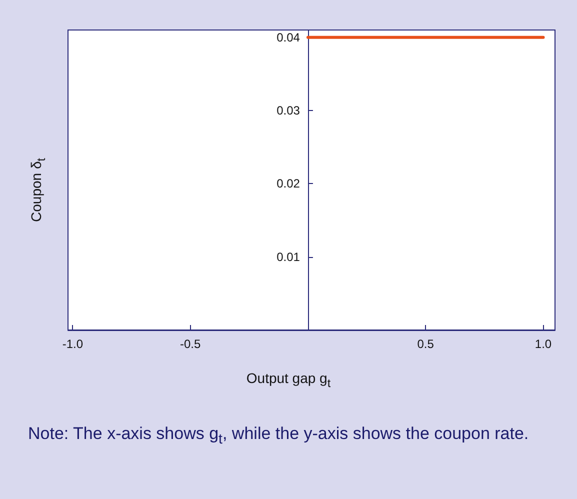 The height and width of the screenshot is (499, 577). Describe the element at coordinates (190, 344) in the screenshot. I see `x-tick-label: -0.5` at that location.